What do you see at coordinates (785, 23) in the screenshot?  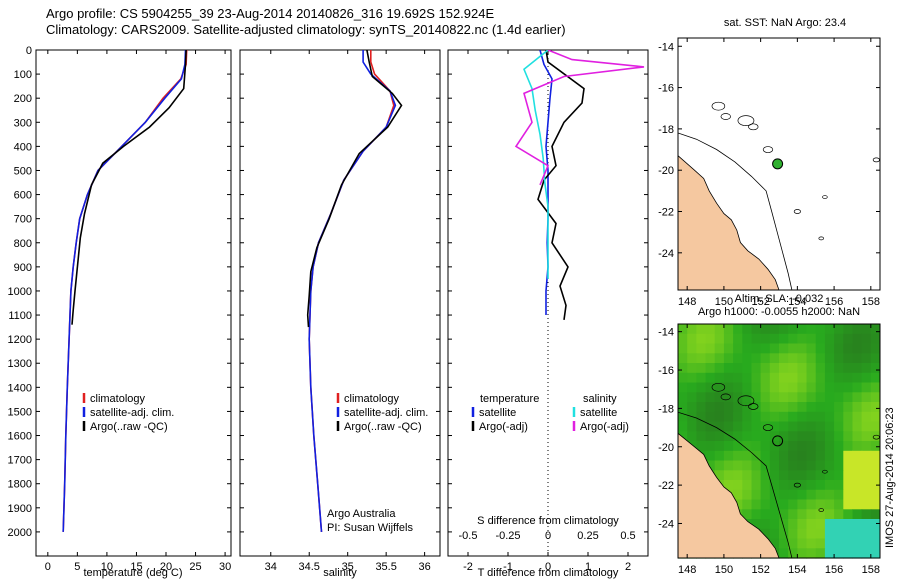 I see `sst-map-title: sat. SST: NaN Argo: 23.4` at bounding box center [785, 23].